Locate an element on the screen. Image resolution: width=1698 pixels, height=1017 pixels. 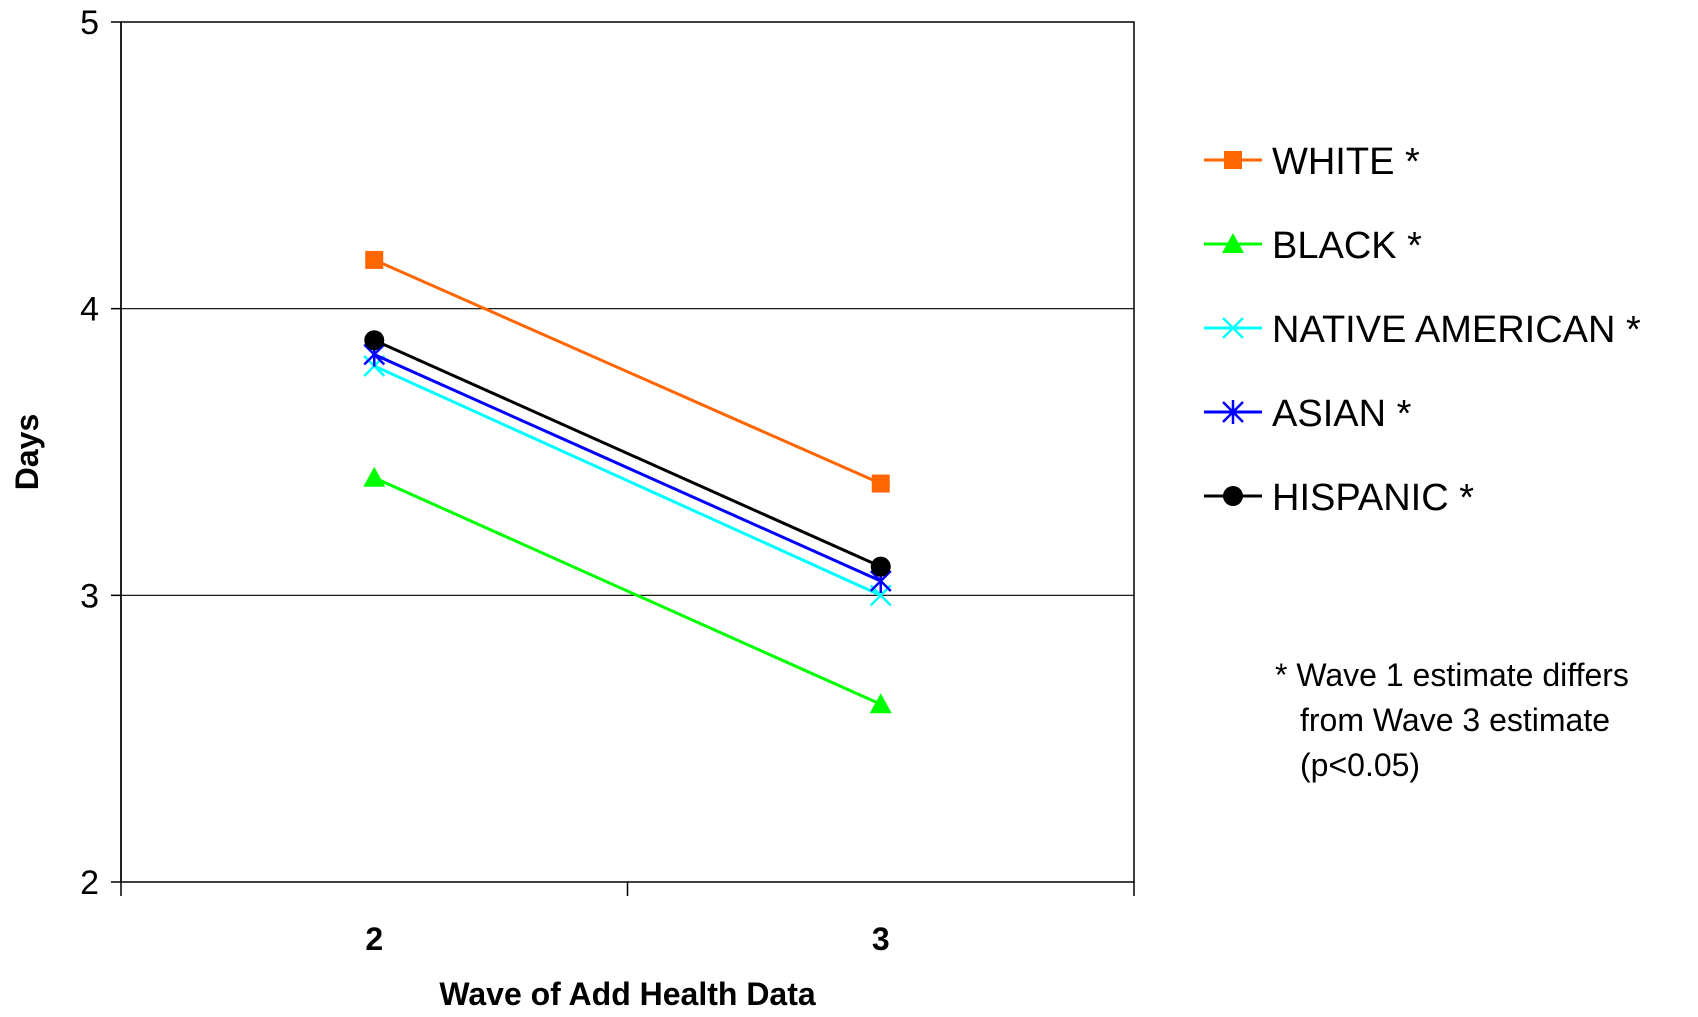
legend-item: ASIAN * is located at coordinates (1308, 414).